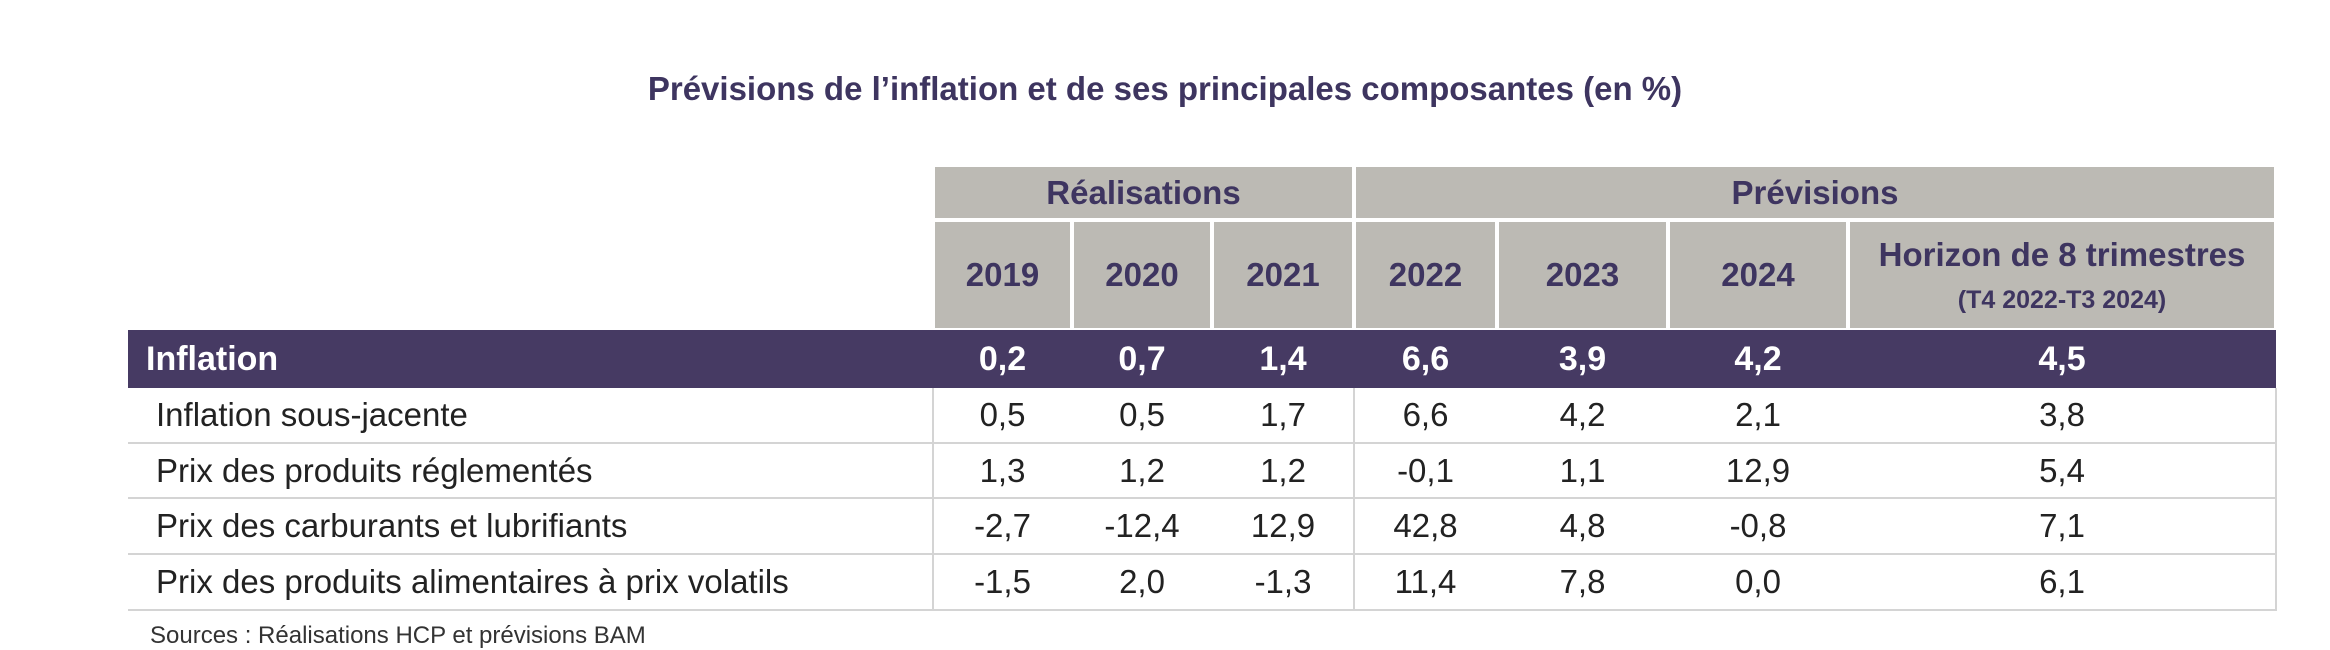 Image resolution: width=2330 pixels, height=650 pixels. I want to click on cell-value: -12,4, so click(1142, 527).